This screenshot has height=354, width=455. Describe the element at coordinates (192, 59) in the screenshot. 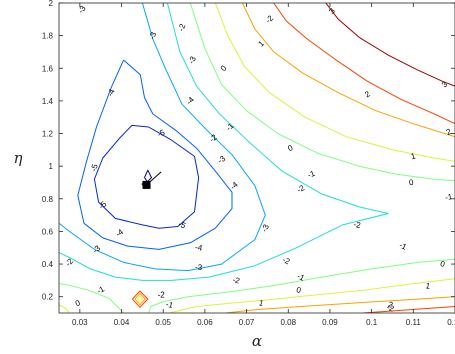

I see `contour-label-5: -3` at that location.